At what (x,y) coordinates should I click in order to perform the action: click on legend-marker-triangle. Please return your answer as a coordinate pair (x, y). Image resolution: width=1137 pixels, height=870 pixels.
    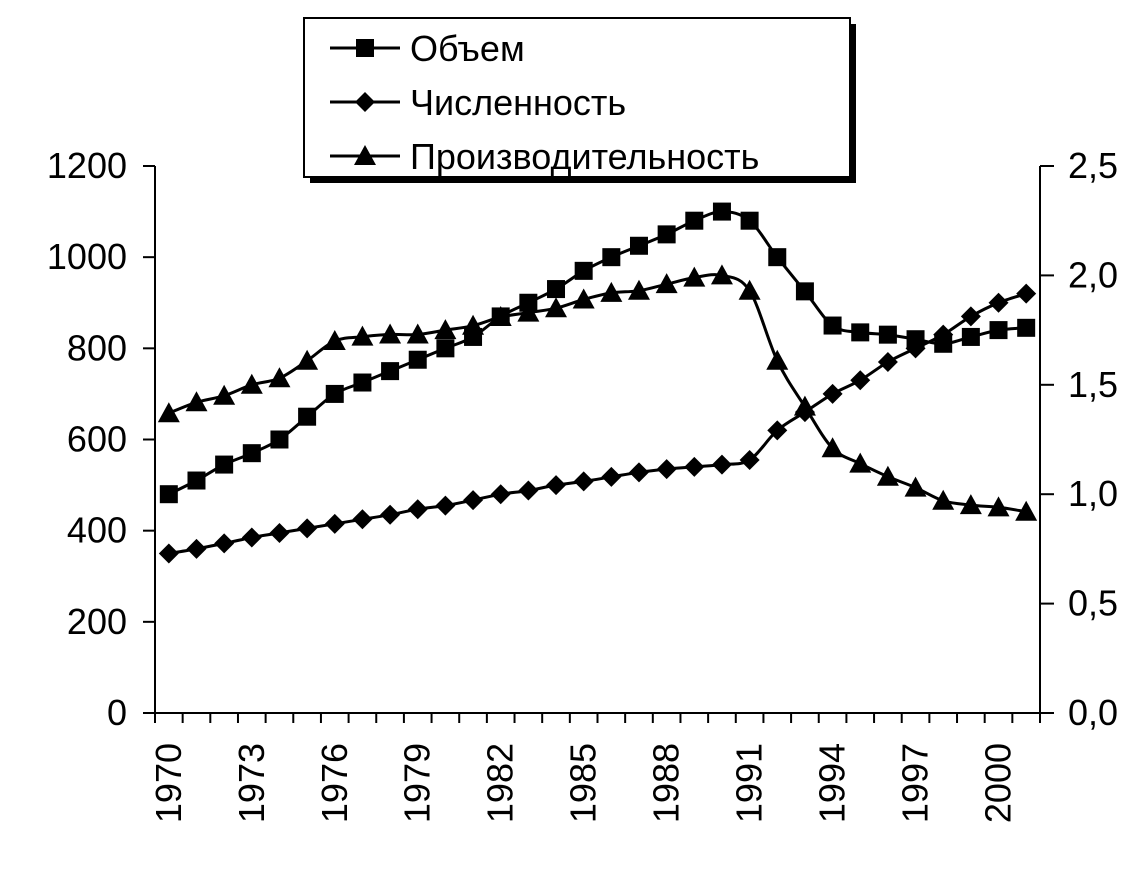
    Looking at the image, I should click on (365, 155).